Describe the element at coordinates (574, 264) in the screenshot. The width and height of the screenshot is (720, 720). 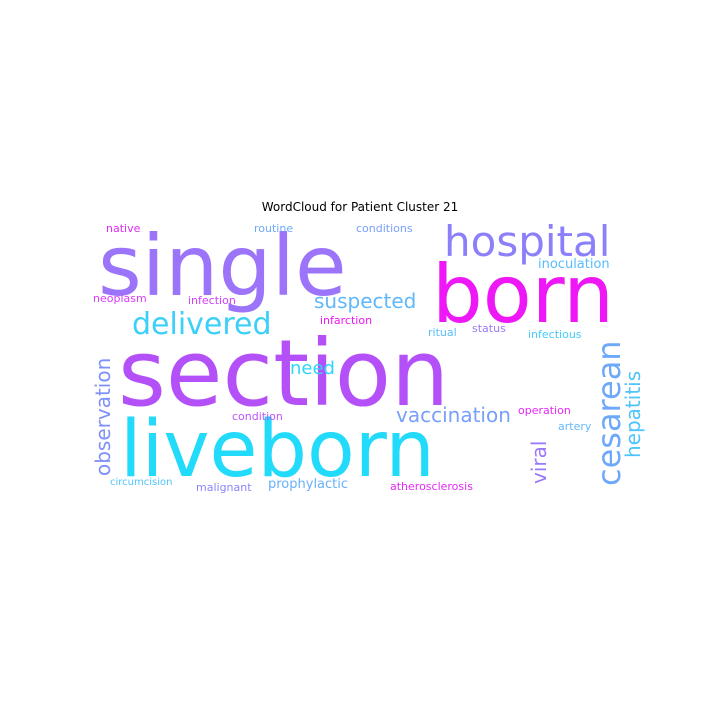
I see `word-inoculation: inoculation` at that location.